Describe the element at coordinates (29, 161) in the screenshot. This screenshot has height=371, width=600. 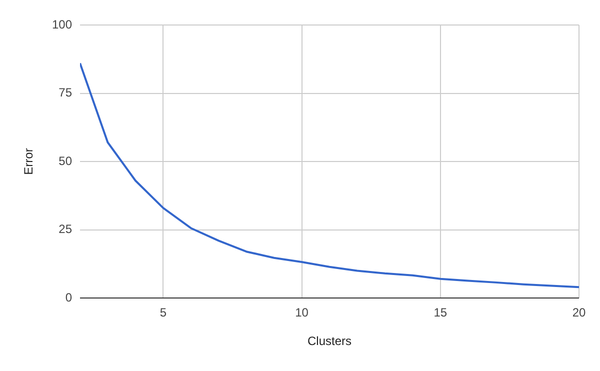
I see `y-axis-title: Error` at that location.